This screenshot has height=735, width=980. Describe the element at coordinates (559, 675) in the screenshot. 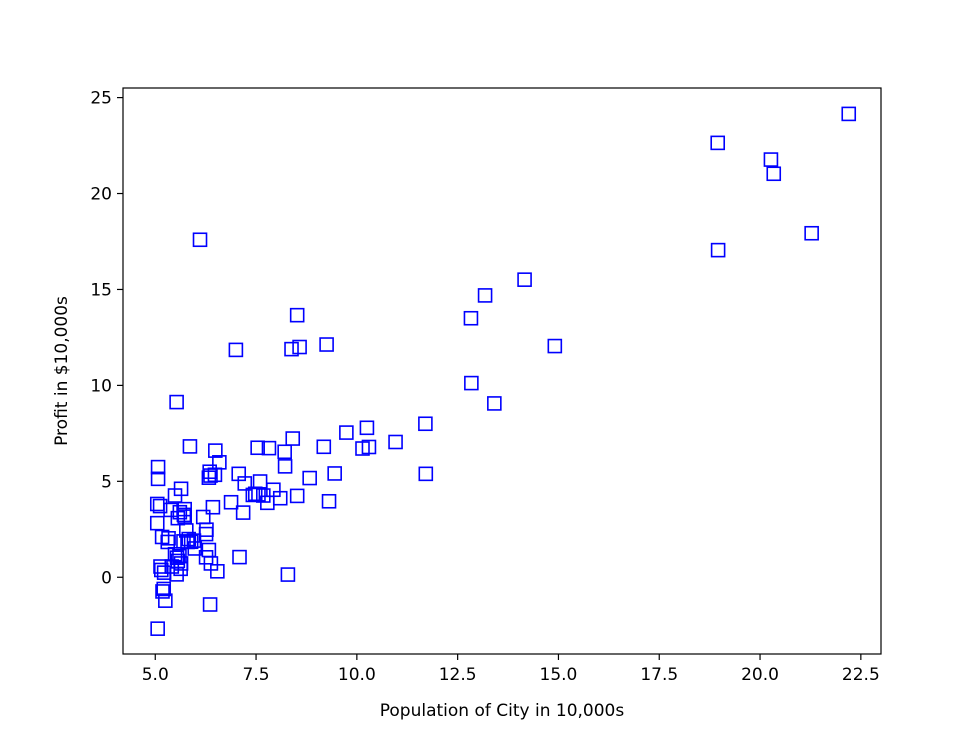

I see `x-tick-label: 15.0` at that location.